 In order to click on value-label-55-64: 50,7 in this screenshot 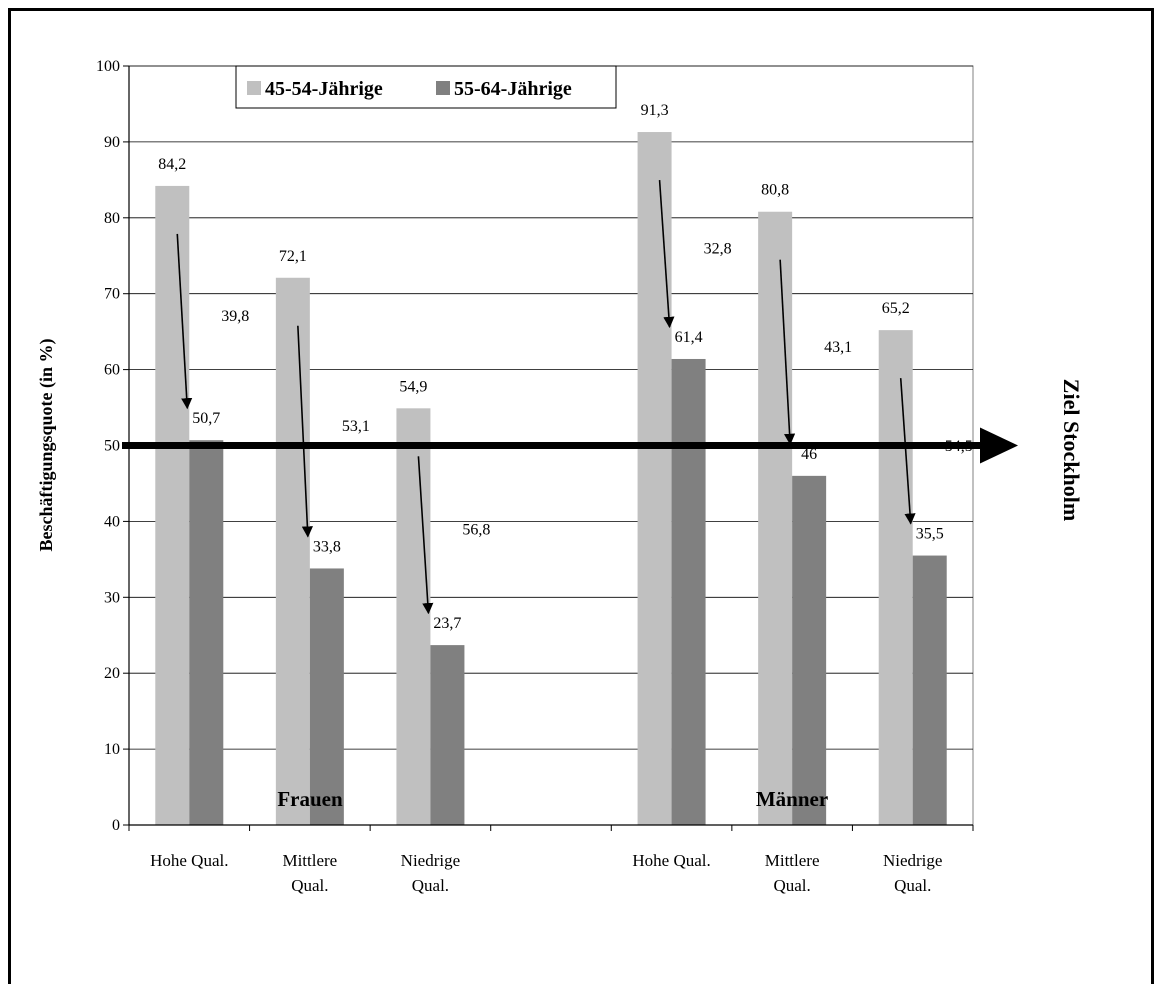, I will do `click(206, 418)`.